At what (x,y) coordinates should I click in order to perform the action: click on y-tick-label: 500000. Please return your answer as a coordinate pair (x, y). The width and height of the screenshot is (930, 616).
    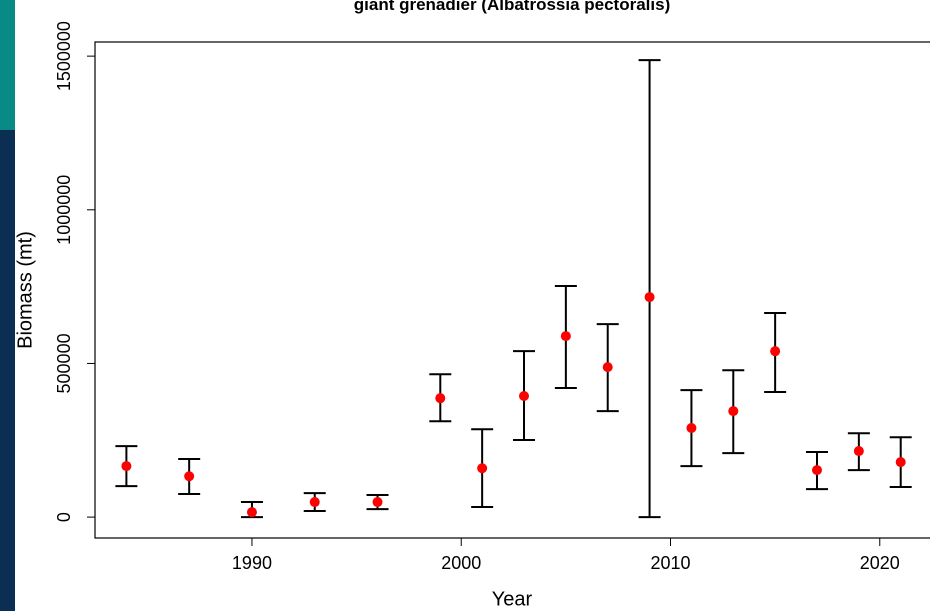
    Looking at the image, I should click on (64, 363).